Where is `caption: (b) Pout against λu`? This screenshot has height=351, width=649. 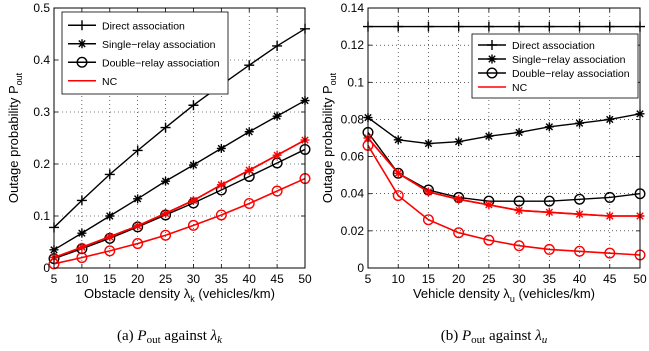
caption: (b) Pout against λu is located at coordinates (494, 337).